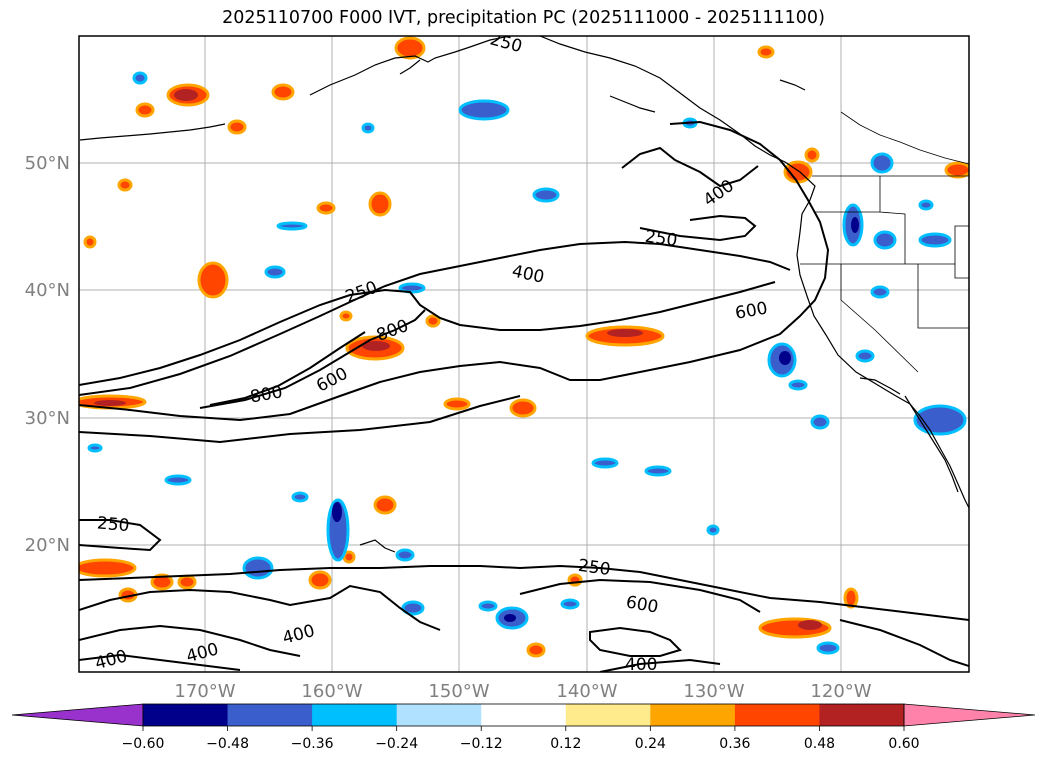 This screenshot has width=1047, height=765. What do you see at coordinates (47, 545) in the screenshot?
I see `lat-label: 20°N` at bounding box center [47, 545].